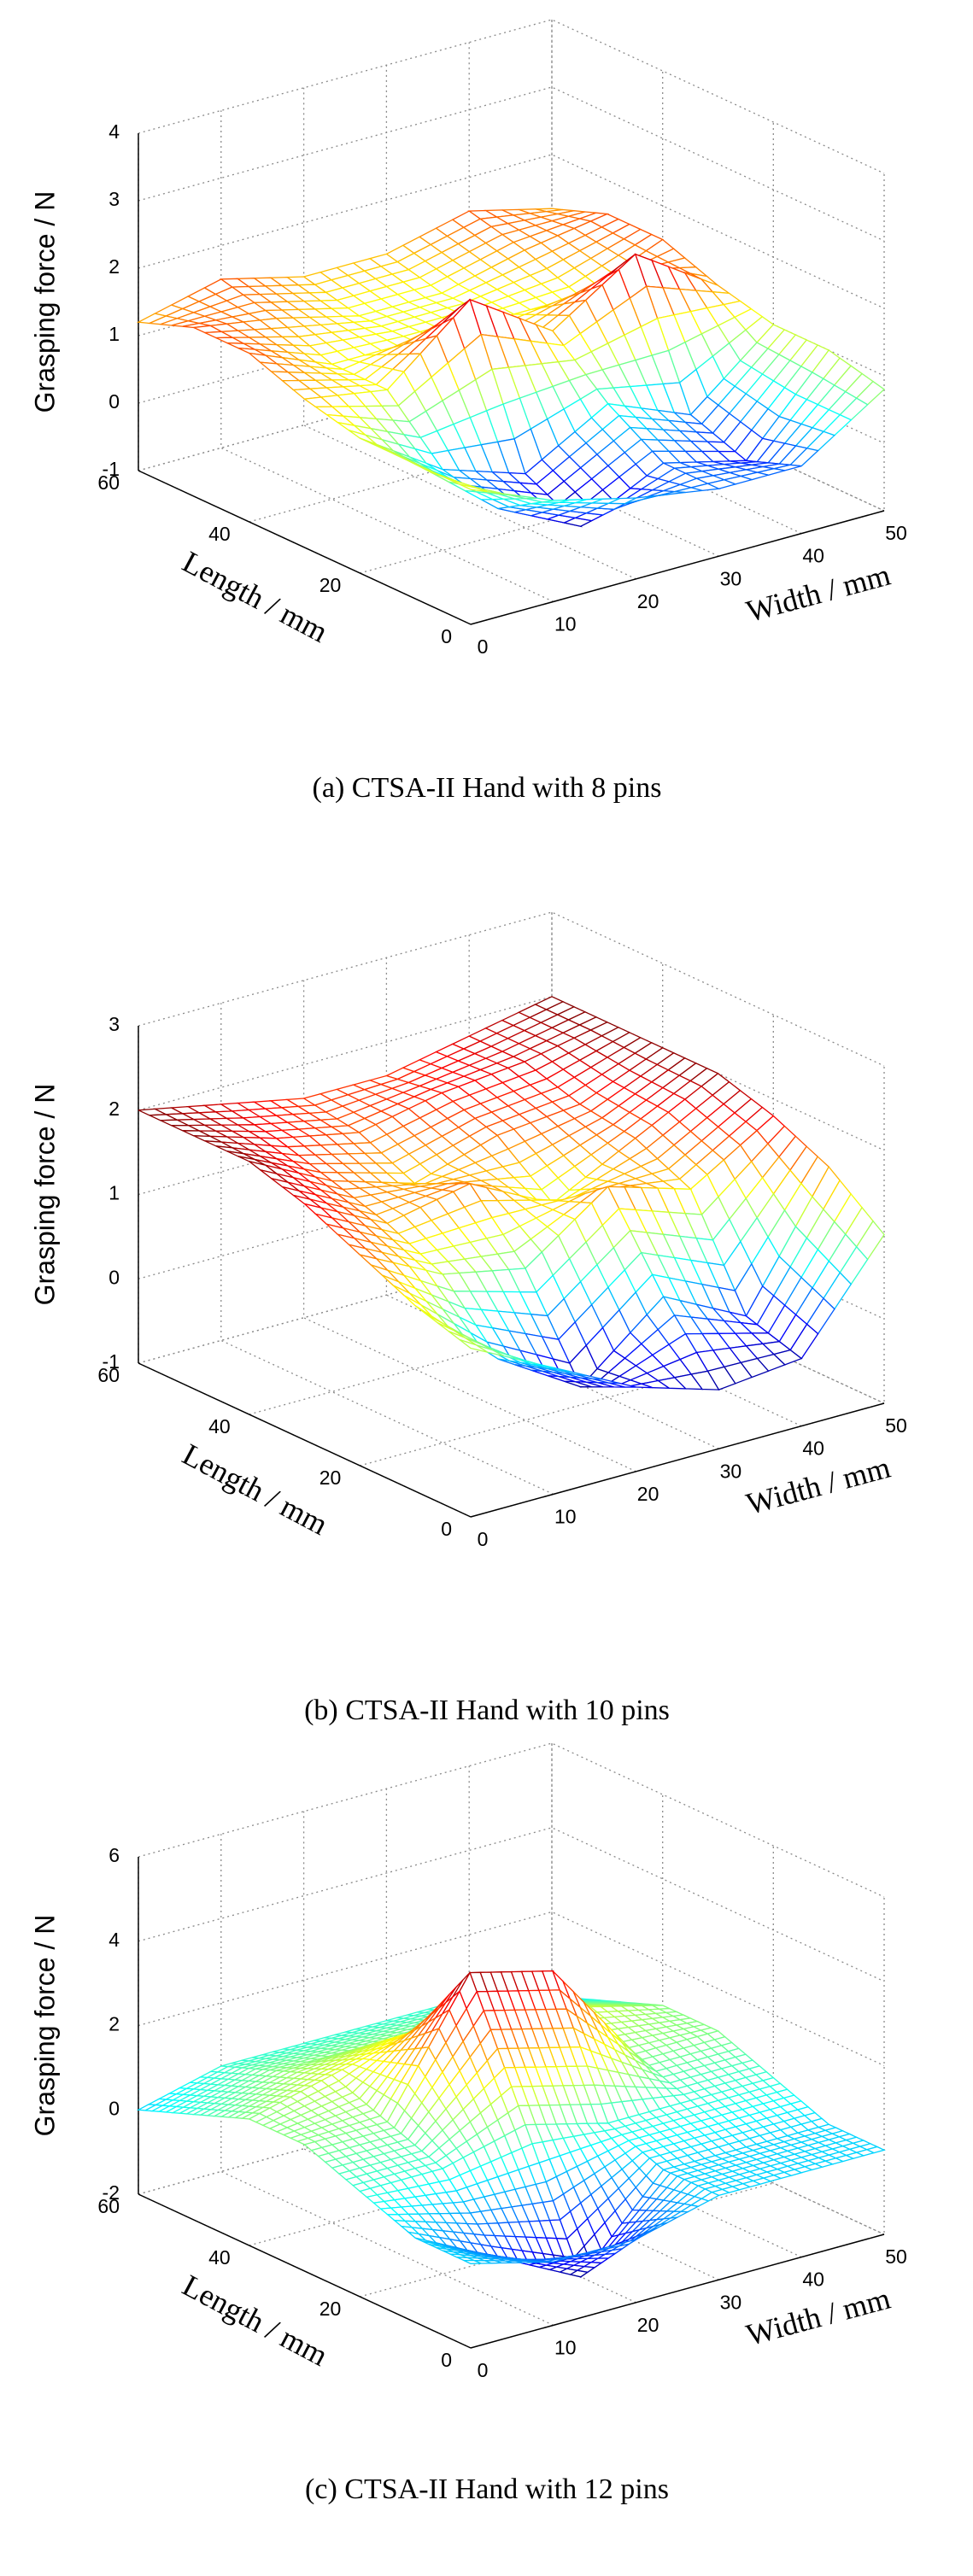  What do you see at coordinates (487, 2489) in the screenshot?
I see `caption: (c) CTSA-II Hand with 12 pins` at bounding box center [487, 2489].